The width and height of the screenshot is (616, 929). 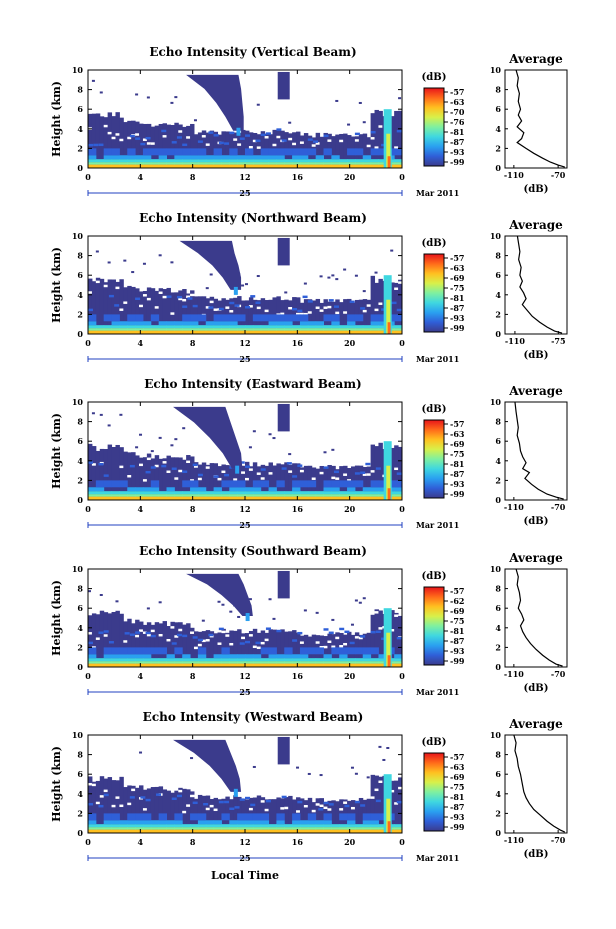 I want to click on chart-title: Echo Intensity (Northward Beam), so click(x=253, y=218).